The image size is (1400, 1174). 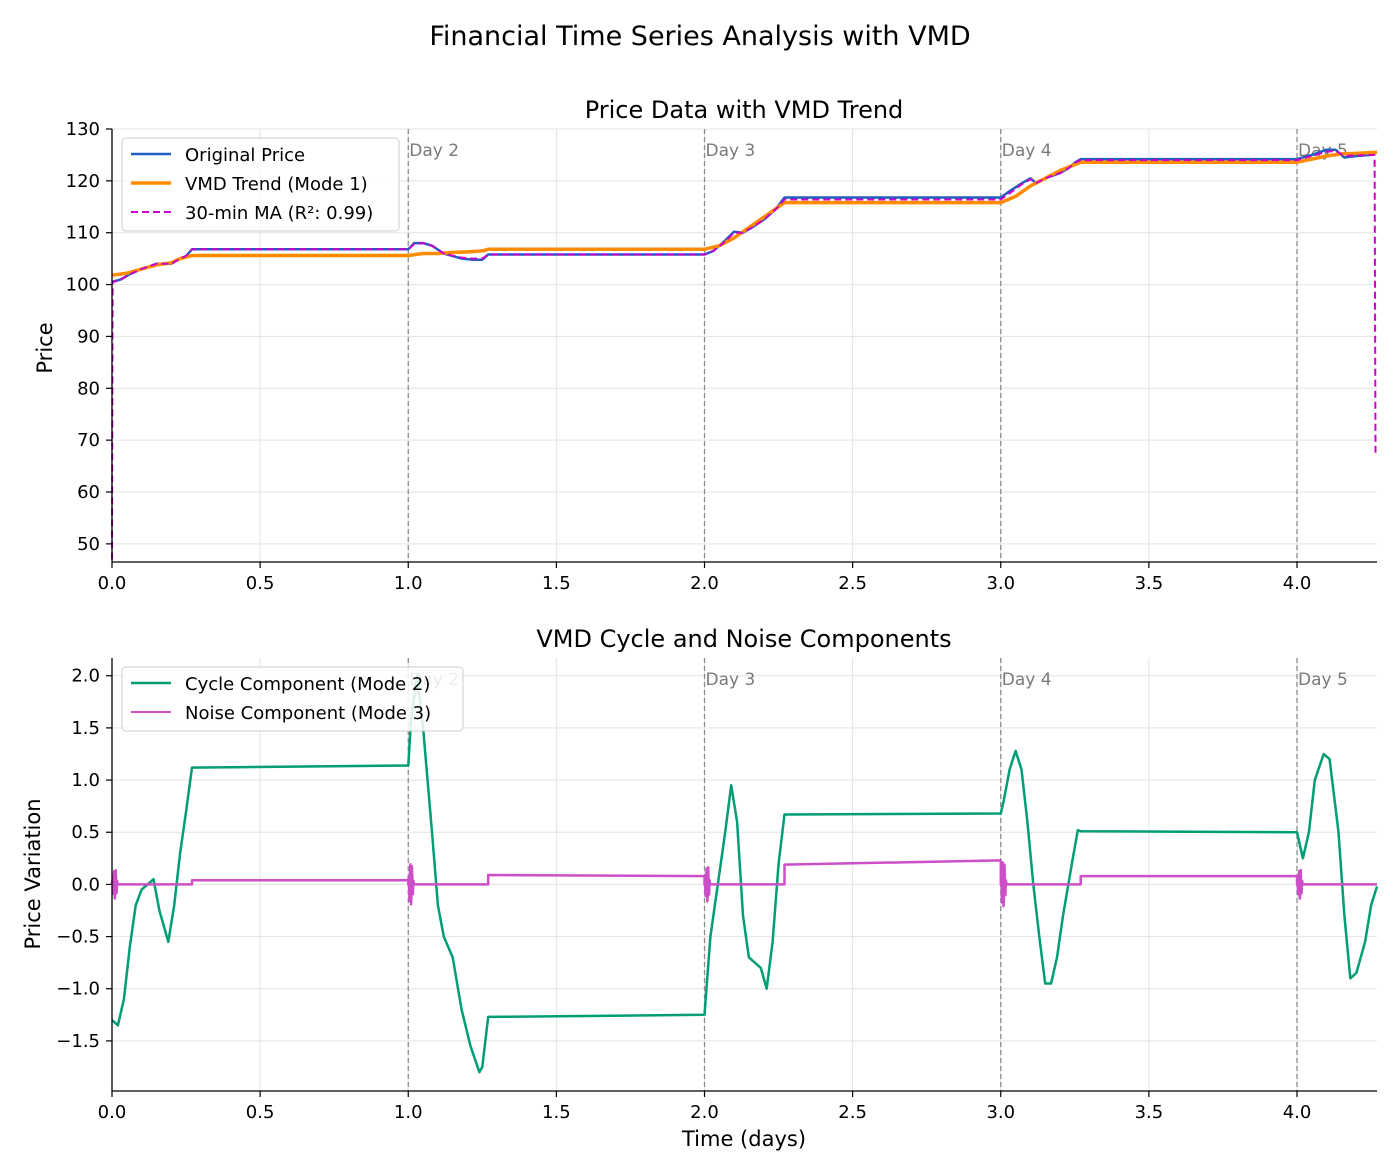 What do you see at coordinates (279, 213) in the screenshot?
I see `legend-label-moving-average: 30-min MA (R²: 0.99)` at bounding box center [279, 213].